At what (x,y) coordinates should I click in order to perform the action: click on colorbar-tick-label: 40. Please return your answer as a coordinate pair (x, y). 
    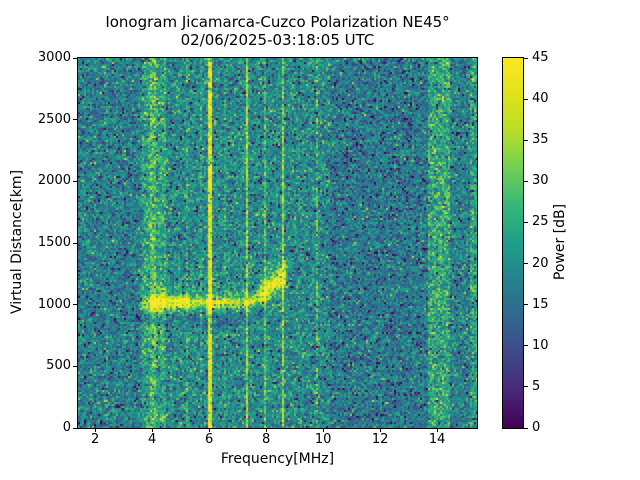
    Looking at the image, I should click on (540, 99).